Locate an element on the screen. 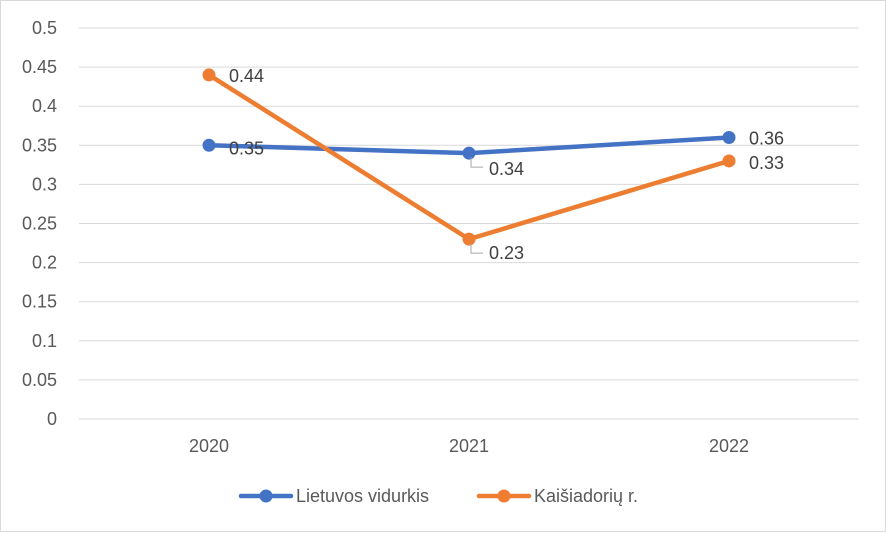  x-axis-ticks: 2020 2021 2022 is located at coordinates (469, 446).